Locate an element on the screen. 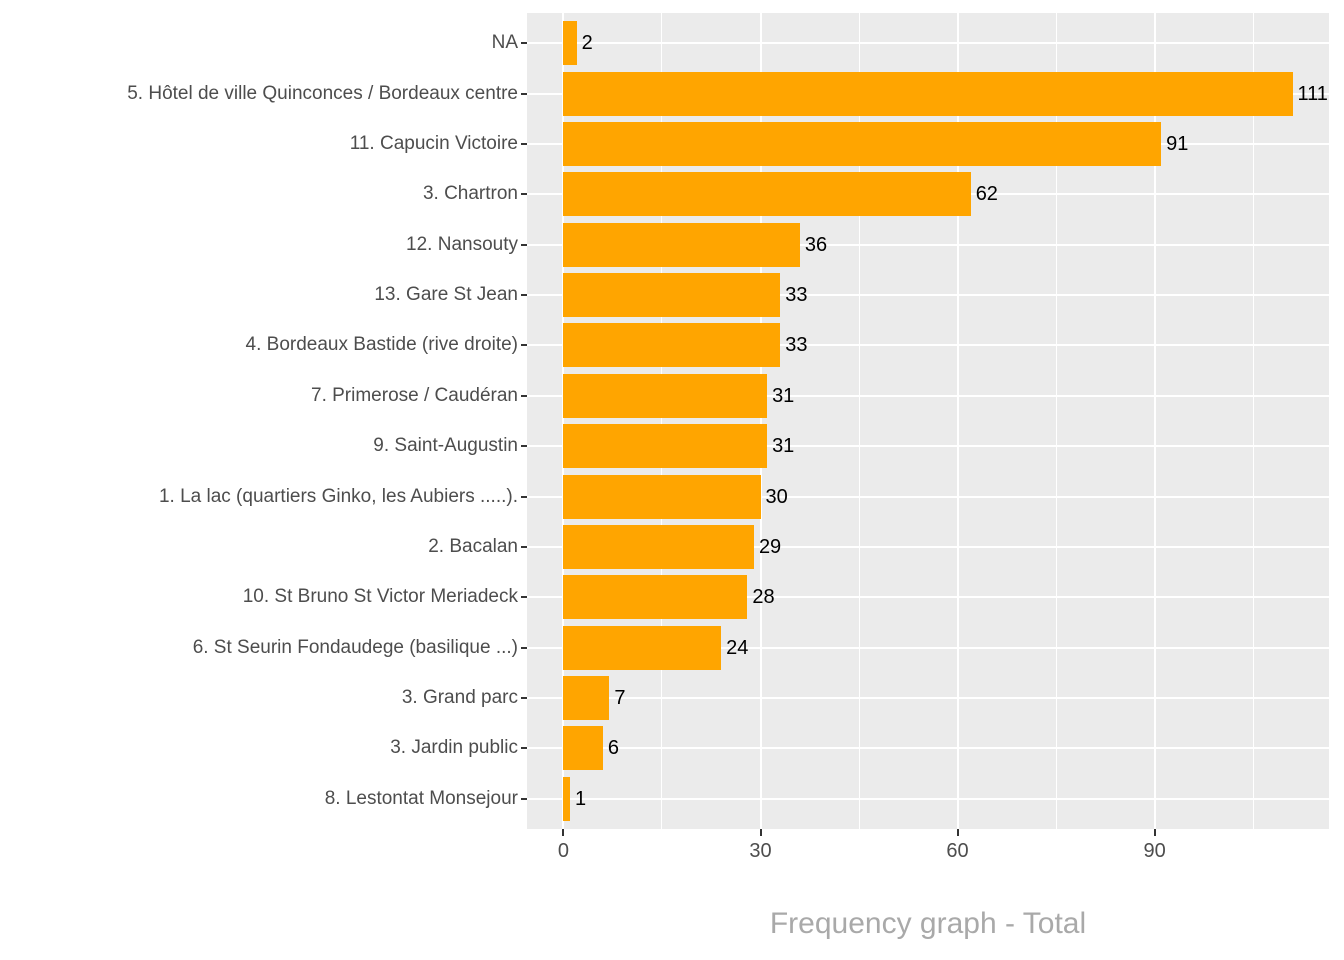 The height and width of the screenshot is (960, 1344). bar-value-label: 30 is located at coordinates (776, 496).